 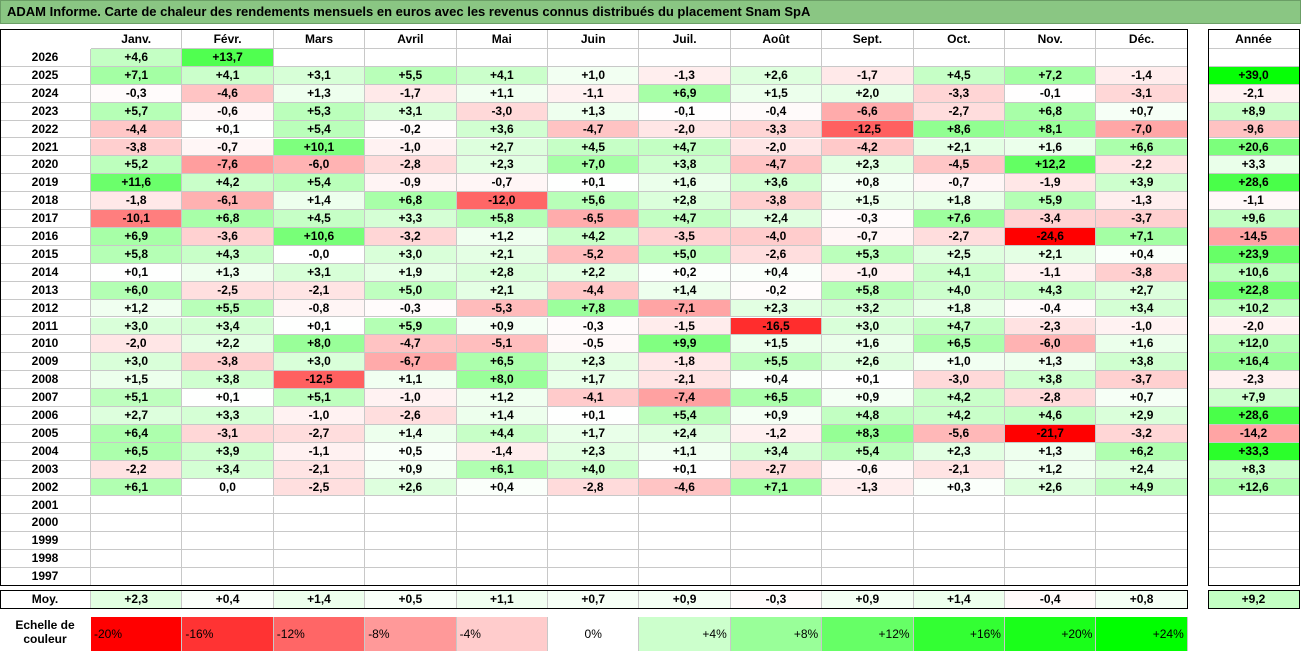 I want to click on heatmap-cell: -1,2, so click(x=776, y=433).